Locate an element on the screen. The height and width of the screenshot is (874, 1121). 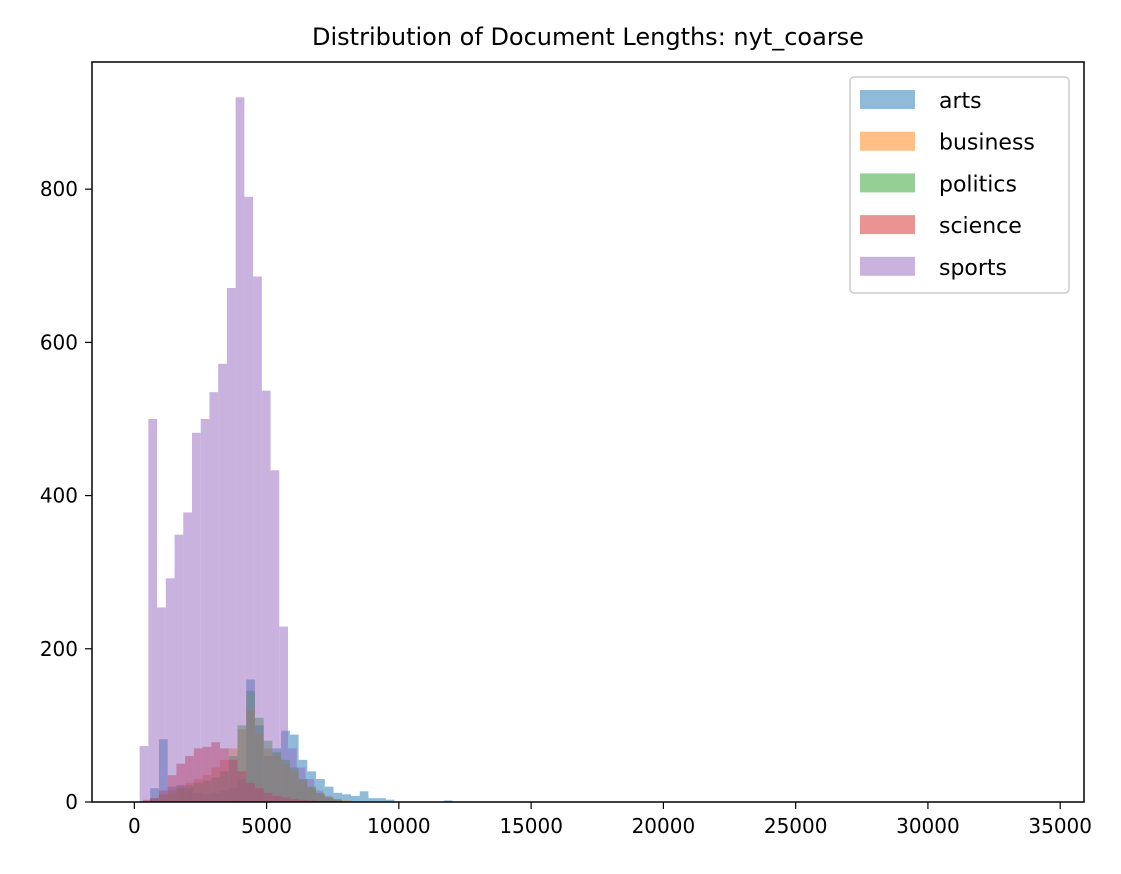
legend-frame is located at coordinates (959, 185).